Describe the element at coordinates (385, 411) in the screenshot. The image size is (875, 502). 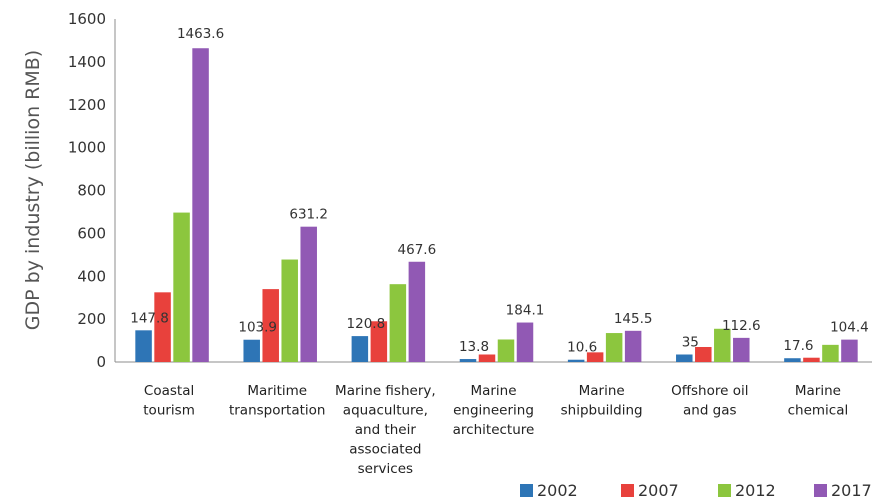
I see `category-label: aquaculture,` at that location.